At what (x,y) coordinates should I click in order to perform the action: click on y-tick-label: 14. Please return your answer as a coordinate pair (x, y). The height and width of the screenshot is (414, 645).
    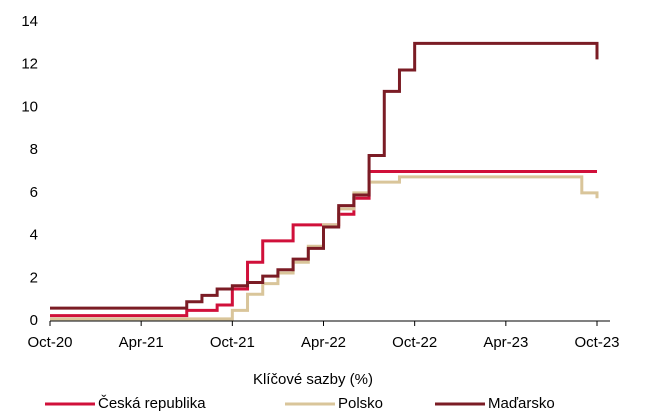
    Looking at the image, I should click on (29, 21).